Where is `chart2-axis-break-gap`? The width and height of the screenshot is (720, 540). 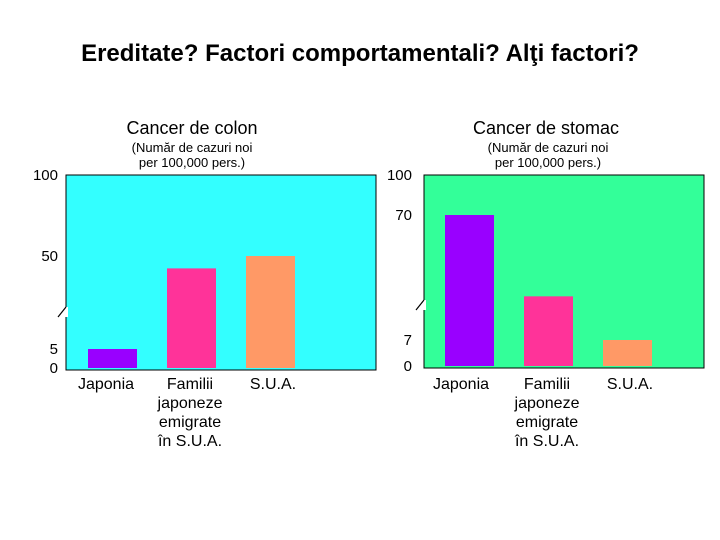
chart2-axis-break-gap is located at coordinates (424, 305).